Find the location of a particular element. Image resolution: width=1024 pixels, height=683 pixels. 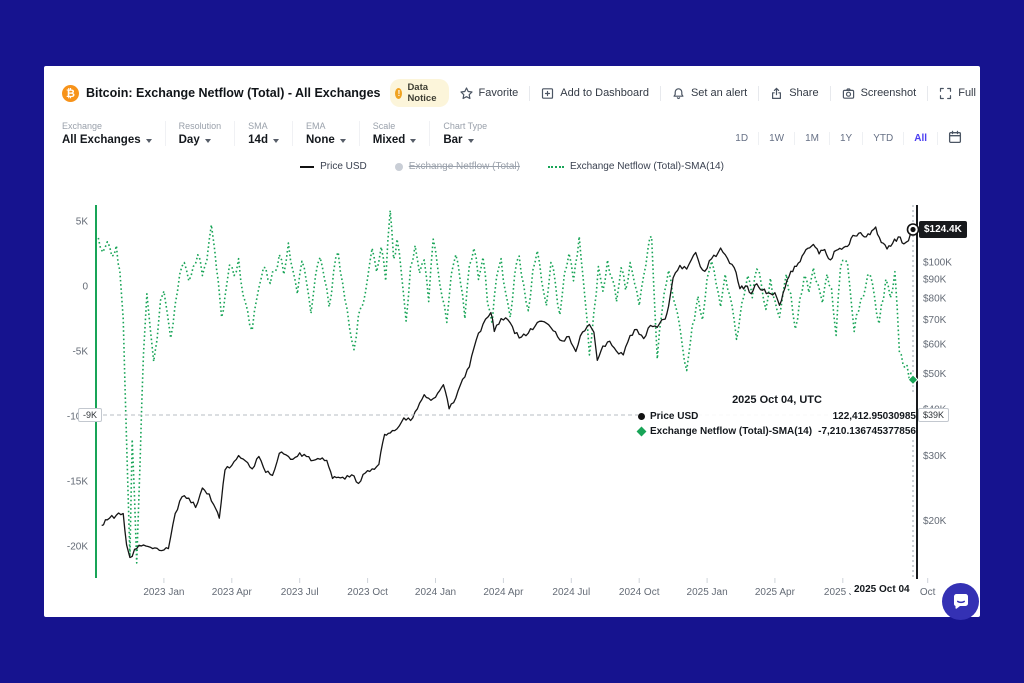

x-axis-tick-label: 2023 Oct is located at coordinates (367, 592).